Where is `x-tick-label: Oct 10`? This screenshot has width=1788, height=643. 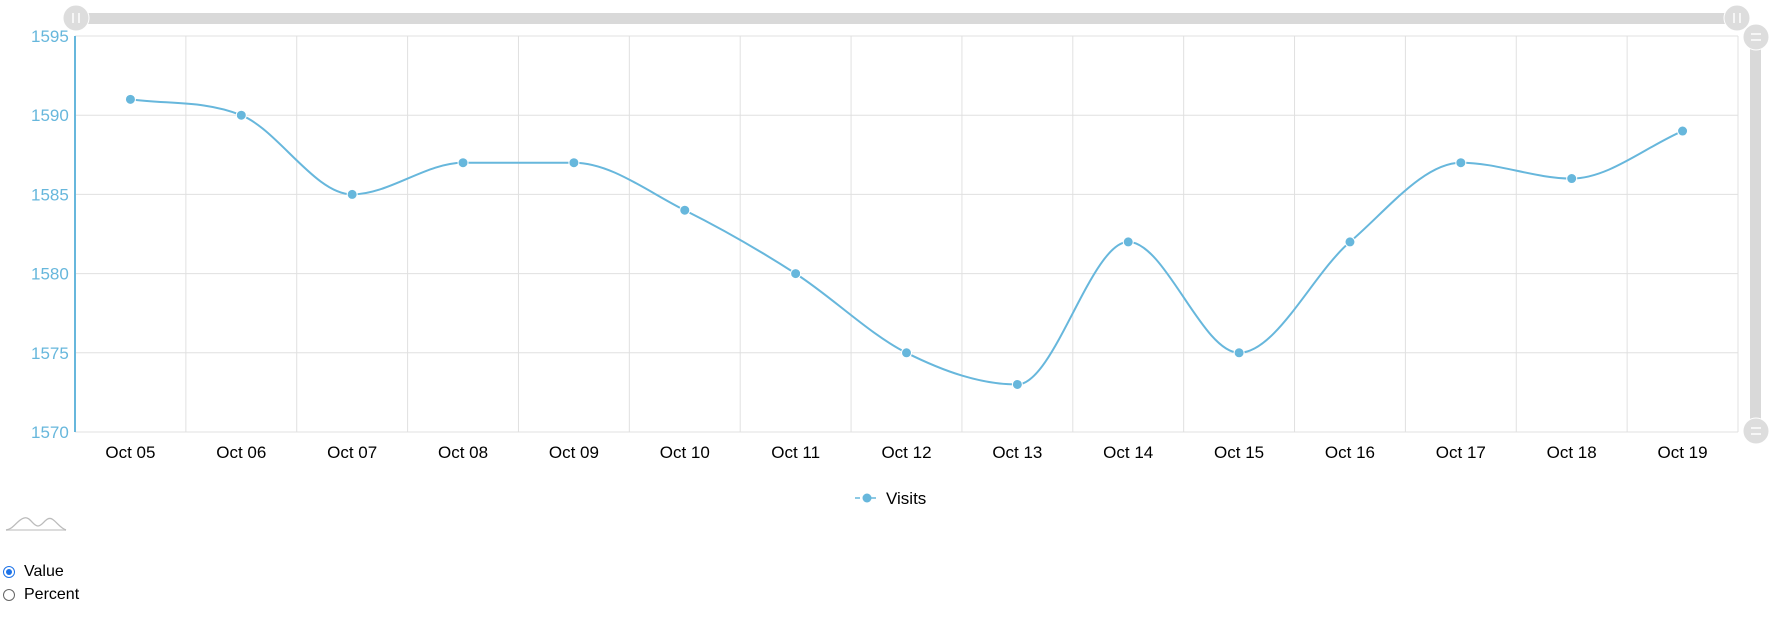
x-tick-label: Oct 10 is located at coordinates (685, 452).